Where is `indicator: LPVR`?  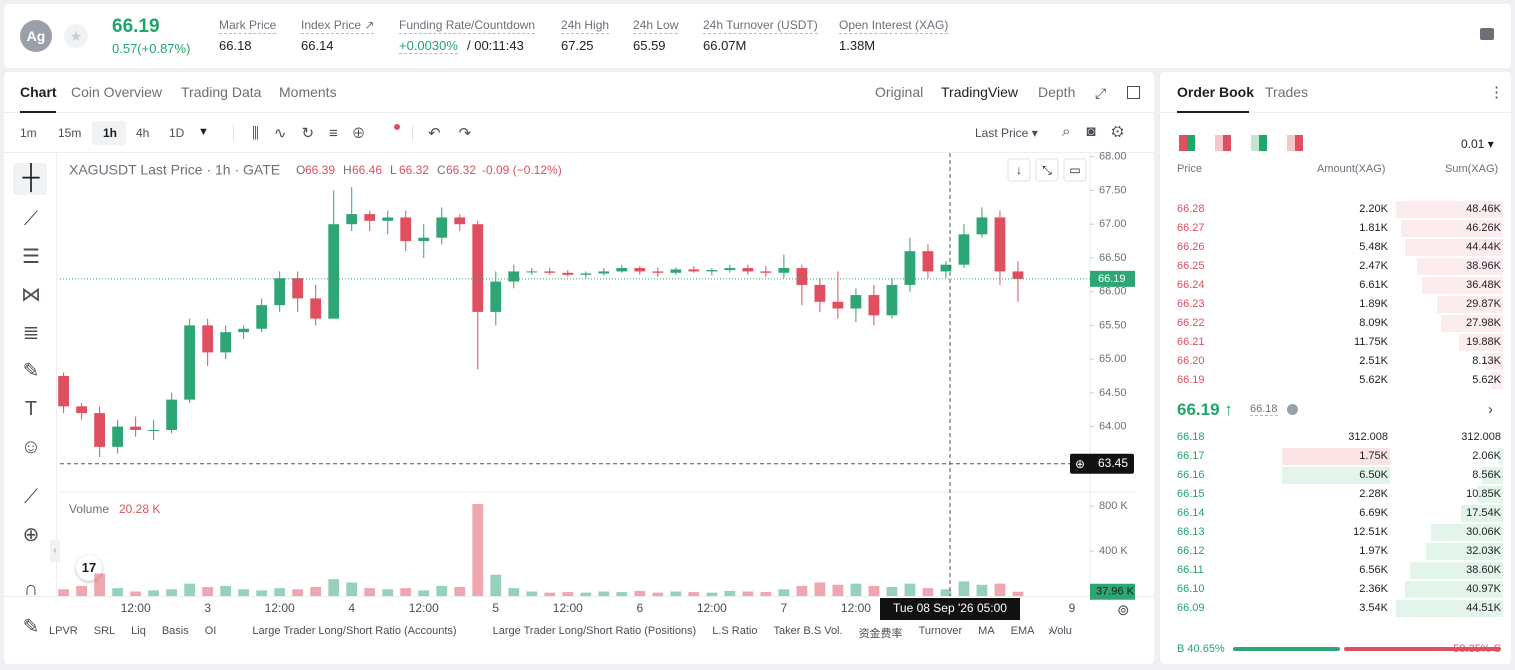 indicator: LPVR is located at coordinates (63, 631).